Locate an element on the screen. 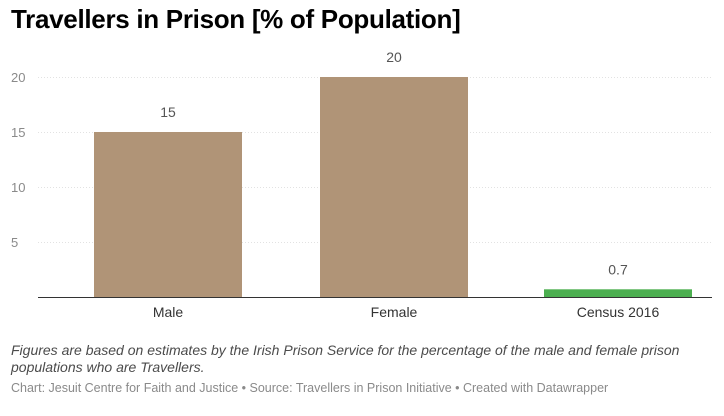 The width and height of the screenshot is (724, 416). y-tick-label-15: 15 is located at coordinates (18, 132).